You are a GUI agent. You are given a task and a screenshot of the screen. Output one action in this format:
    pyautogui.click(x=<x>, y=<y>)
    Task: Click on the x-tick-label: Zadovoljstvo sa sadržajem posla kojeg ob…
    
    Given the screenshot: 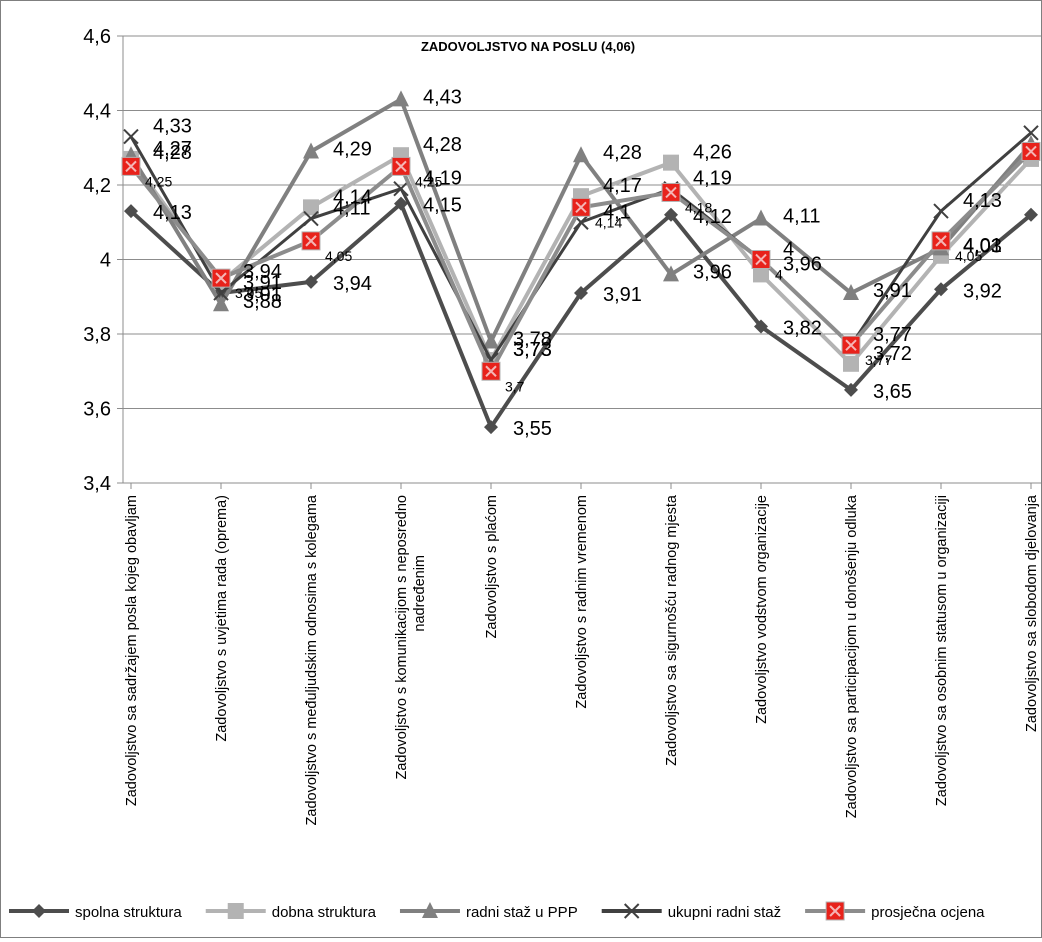 What is the action you would take?
    pyautogui.click(x=132, y=650)
    